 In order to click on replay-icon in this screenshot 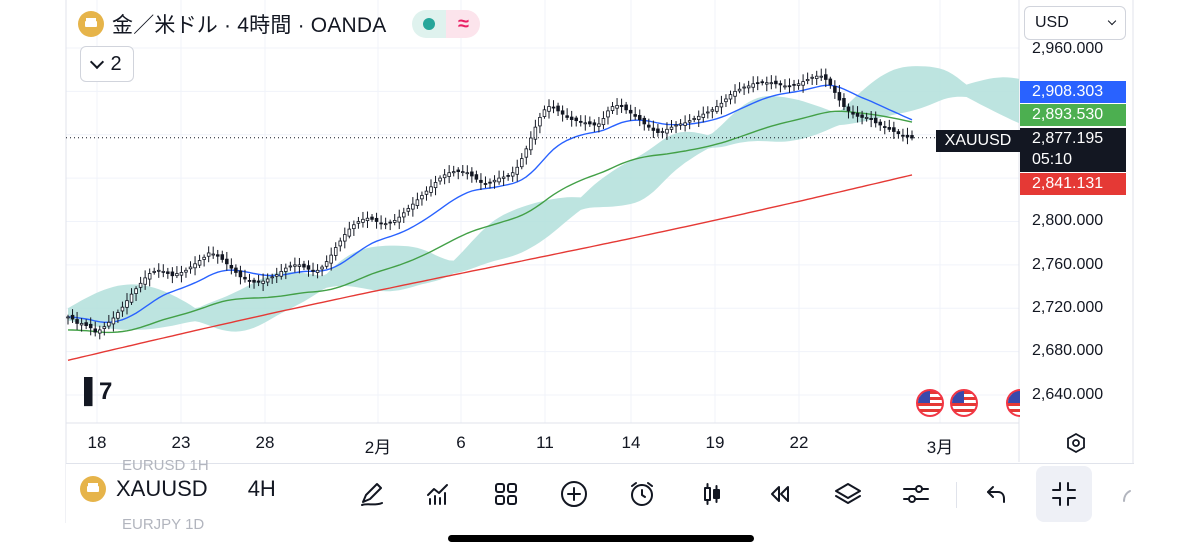, I will do `click(780, 494)`.